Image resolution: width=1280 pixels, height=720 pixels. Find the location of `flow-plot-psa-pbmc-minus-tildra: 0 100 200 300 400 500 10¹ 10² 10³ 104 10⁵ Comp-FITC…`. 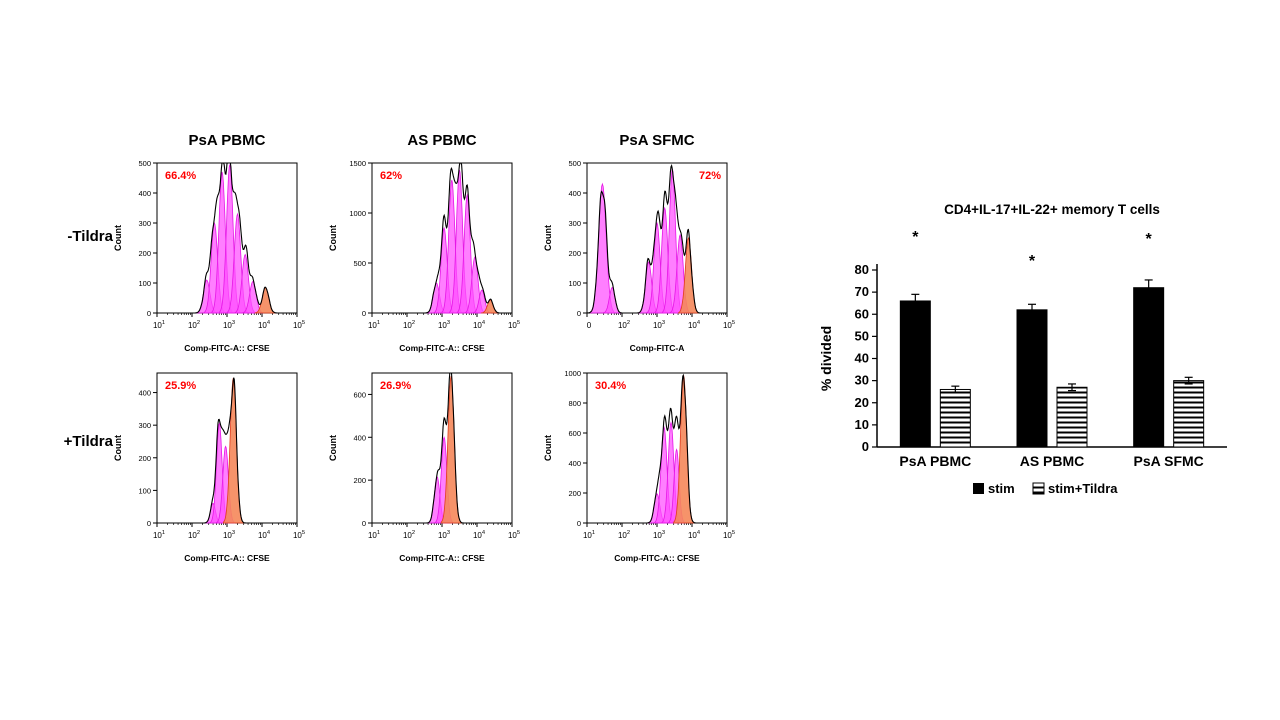

flow-plot-psa-pbmc-minus-tildra: 0 100 200 300 400 500 10¹ 10² 10³ 104 10⁵ Comp-FITC… is located at coordinates (219, 255).